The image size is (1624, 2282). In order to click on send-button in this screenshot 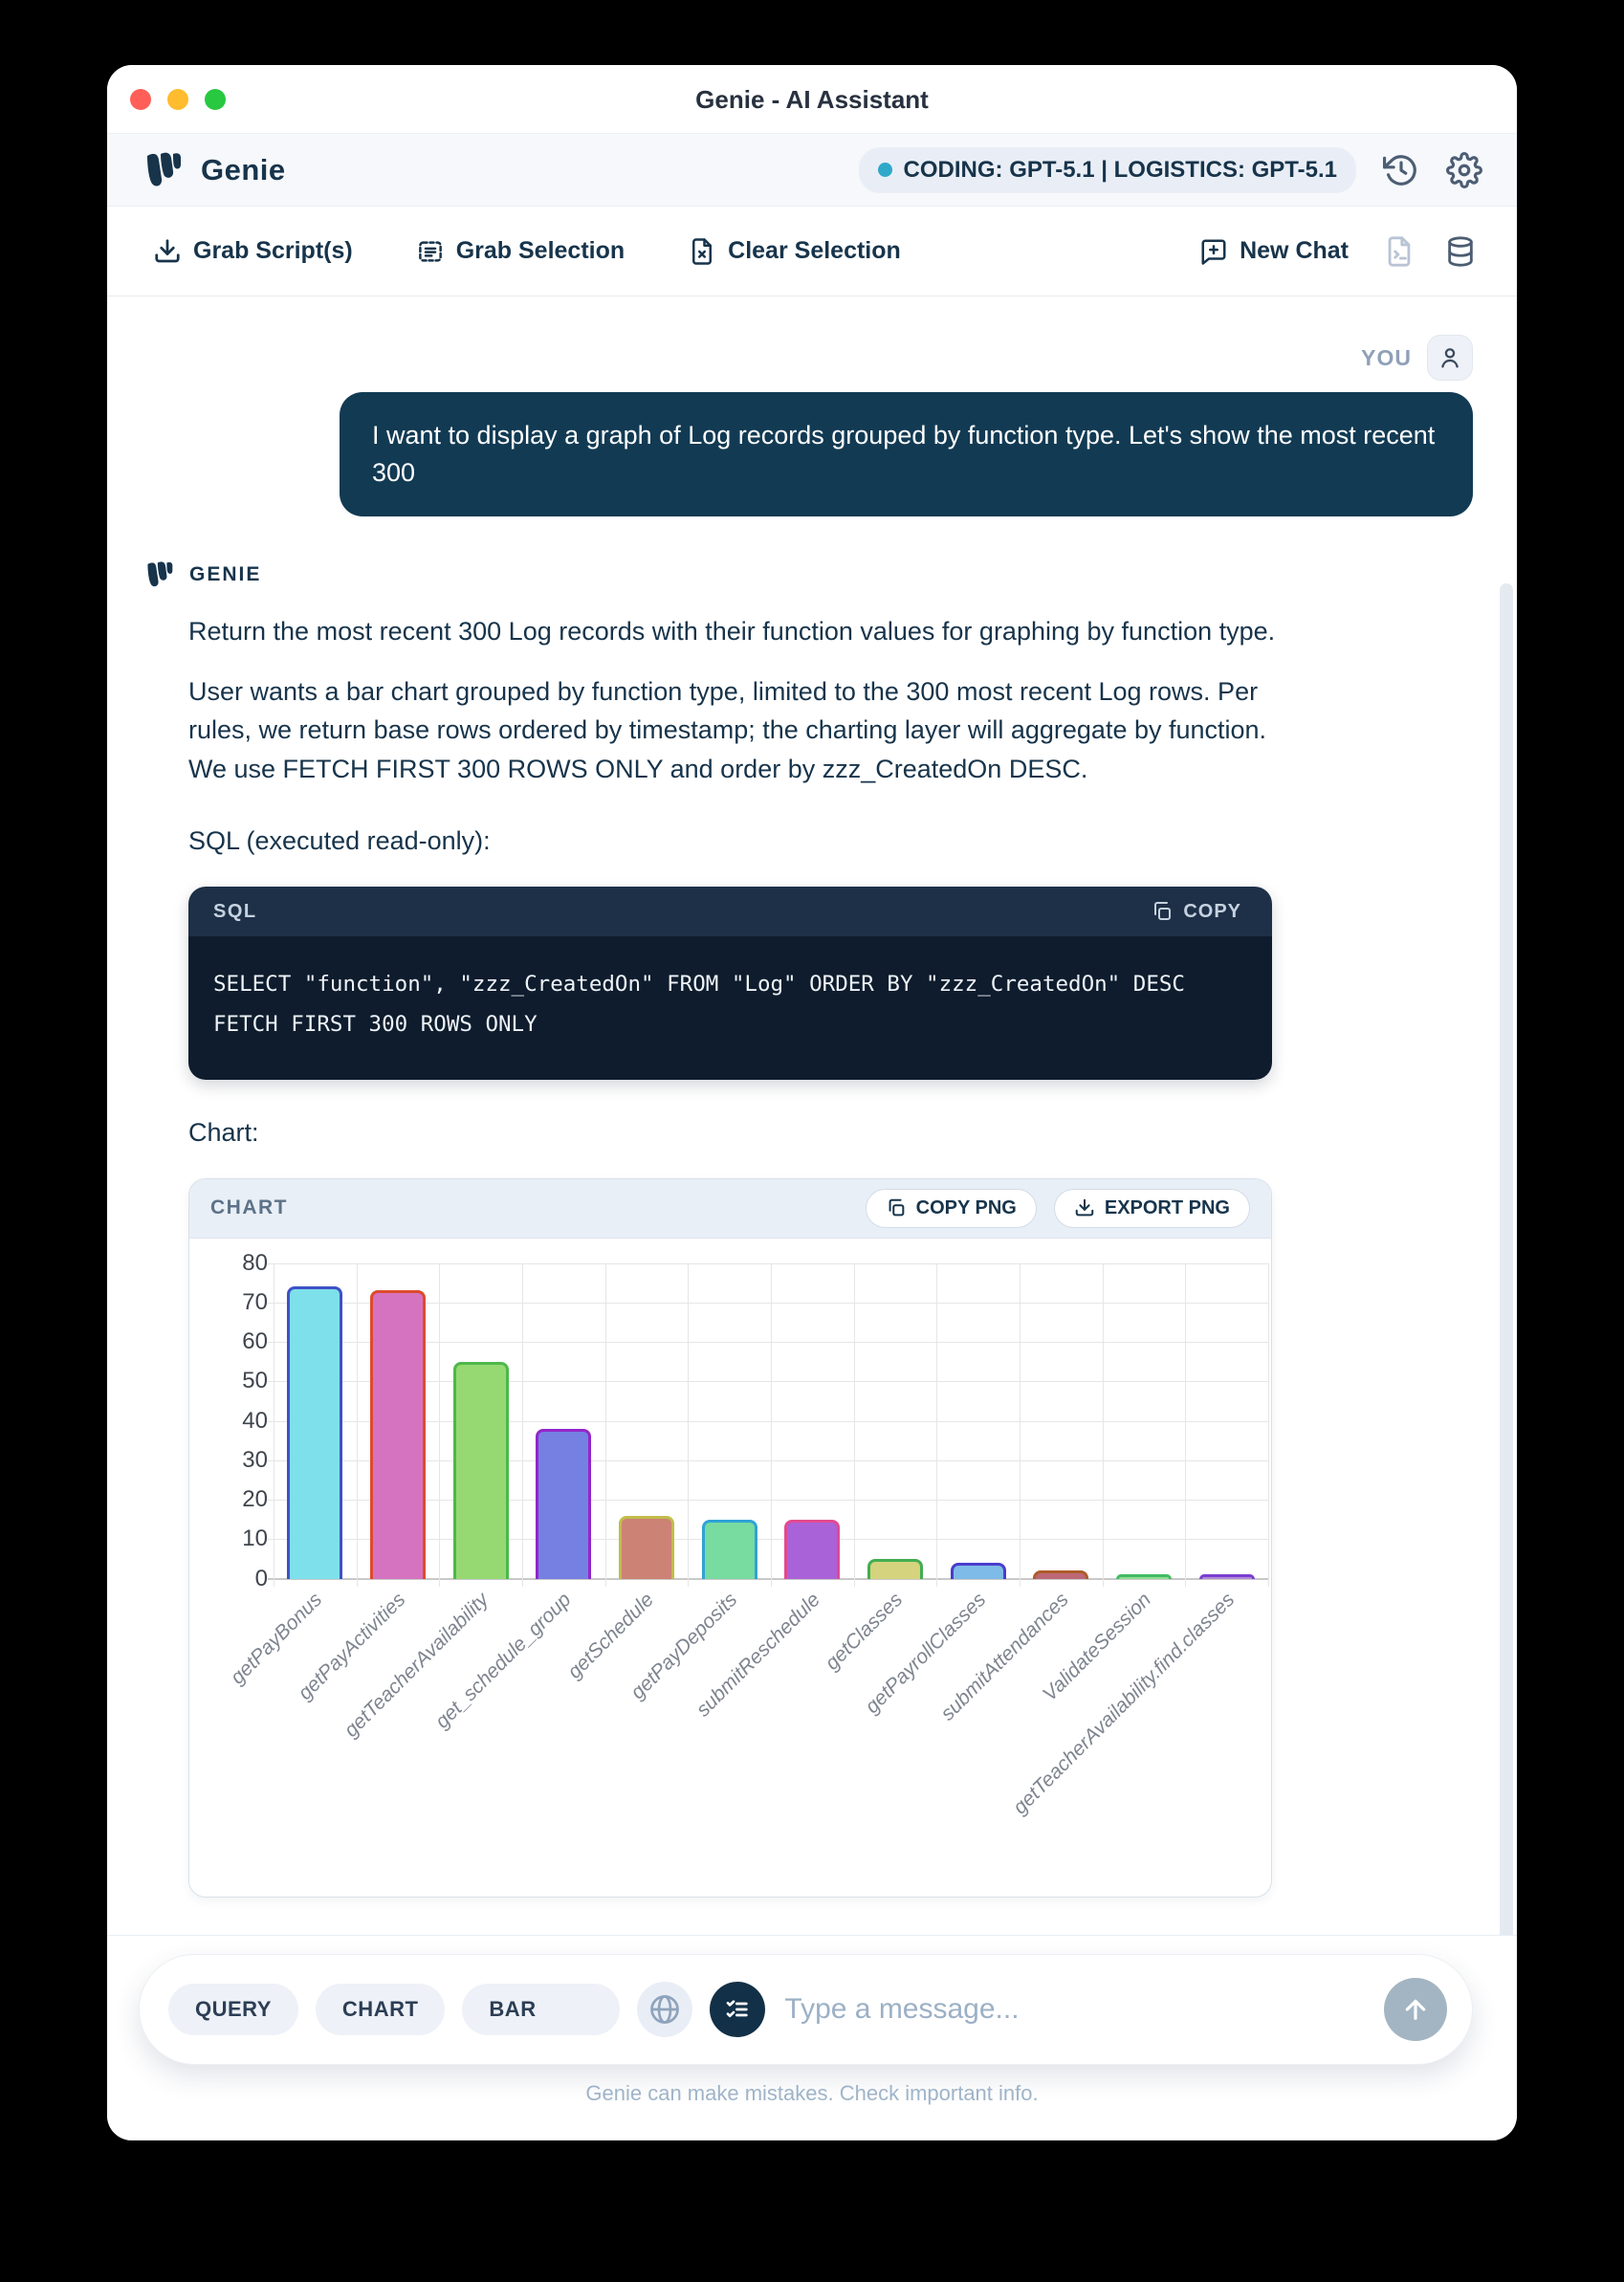, I will do `click(1416, 2009)`.